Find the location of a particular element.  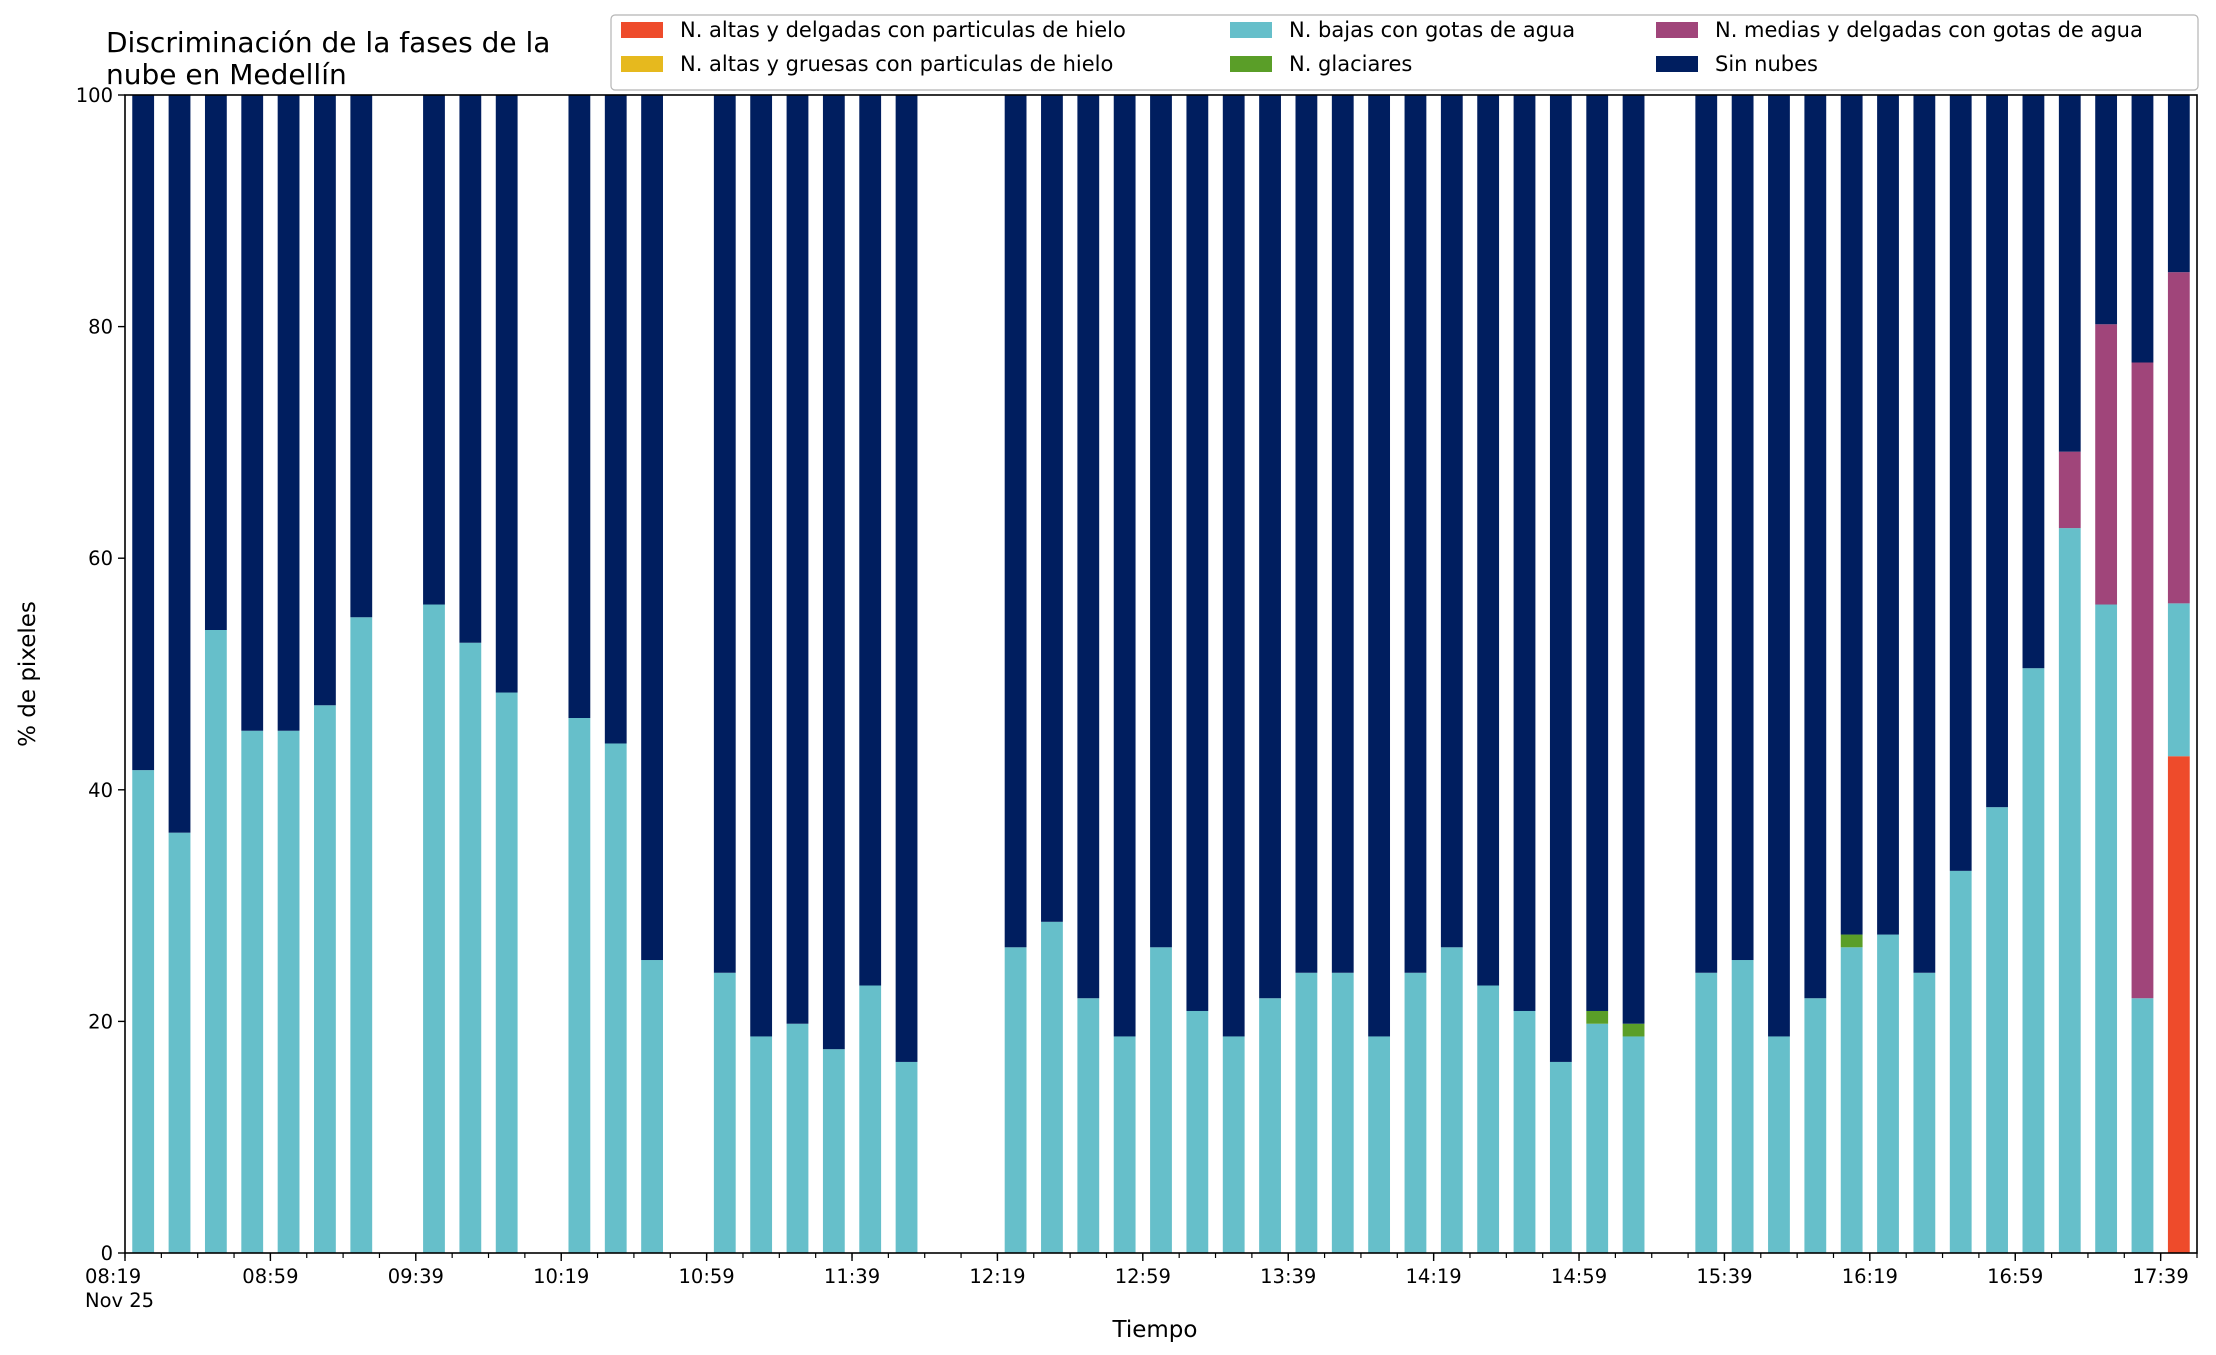

bar-1554-baja is located at coordinates (1779, 1144).